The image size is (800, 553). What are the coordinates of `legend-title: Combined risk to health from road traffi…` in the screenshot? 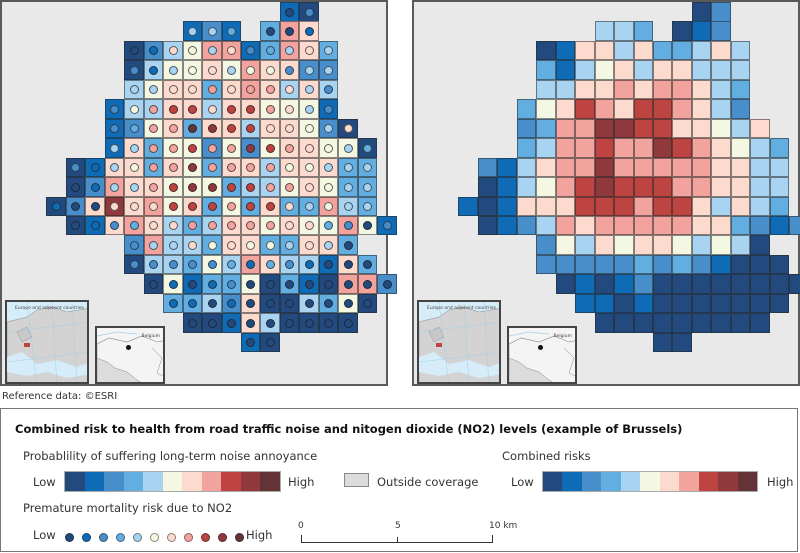 It's located at (349, 429).